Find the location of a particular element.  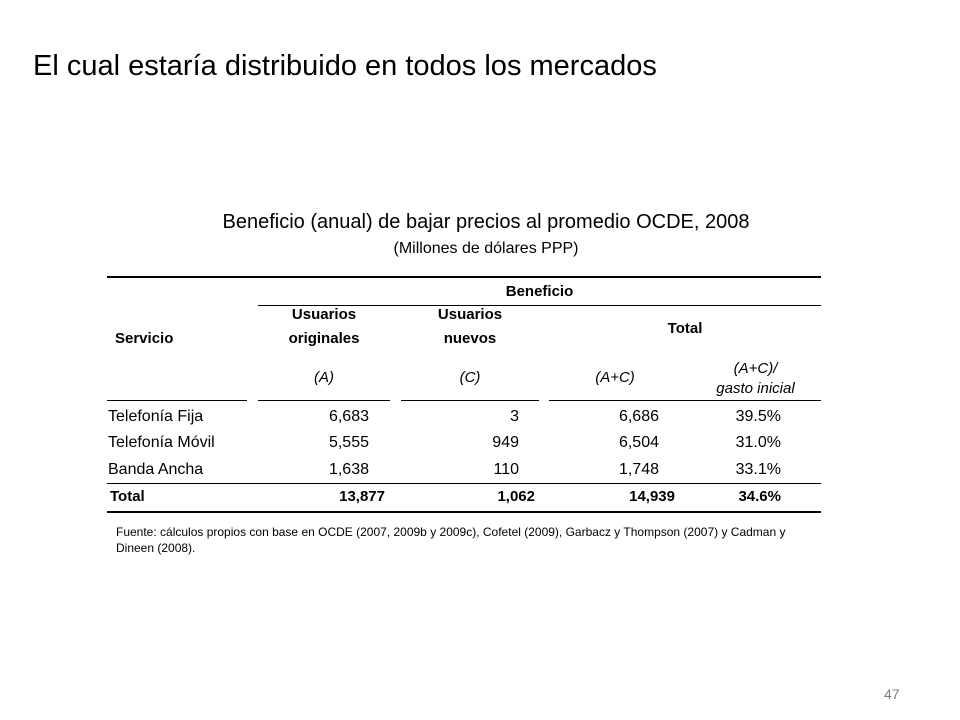

cell-a: 5,555 is located at coordinates (348, 442).